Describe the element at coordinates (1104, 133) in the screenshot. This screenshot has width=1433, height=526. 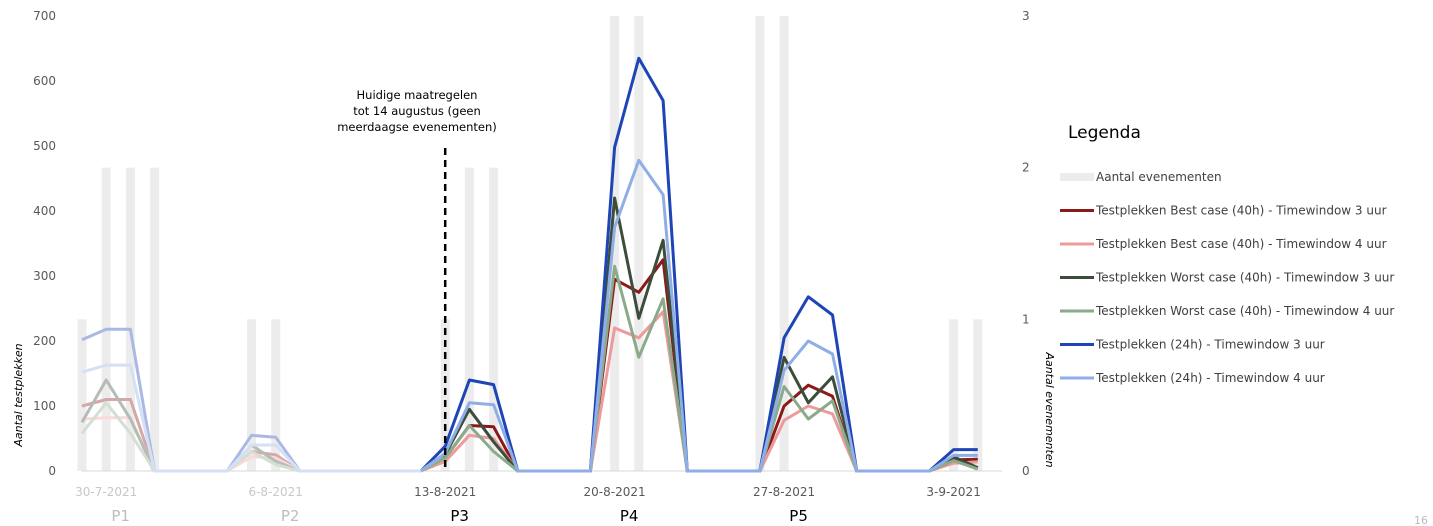
I see `legend-title: Legenda` at that location.